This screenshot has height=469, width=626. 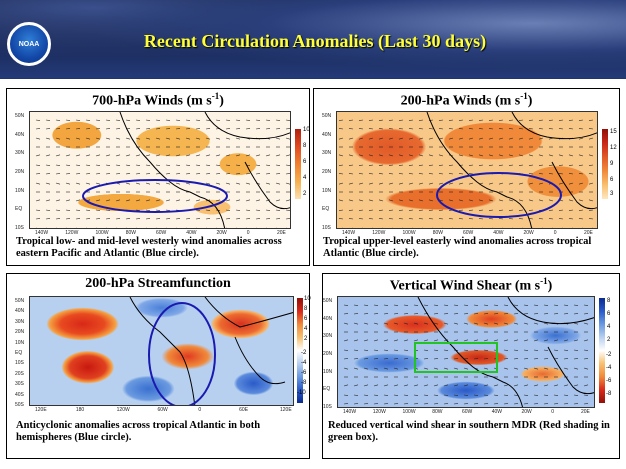 What do you see at coordinates (20, 153) in the screenshot?
I see `latitude-tick-label: 30N` at bounding box center [20, 153].